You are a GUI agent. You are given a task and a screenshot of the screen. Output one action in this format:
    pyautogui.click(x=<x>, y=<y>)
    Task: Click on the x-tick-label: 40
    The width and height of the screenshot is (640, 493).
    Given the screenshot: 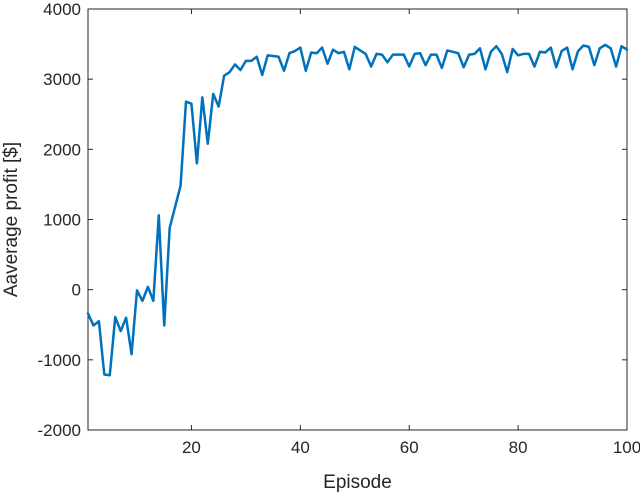 What is the action you would take?
    pyautogui.click(x=300, y=447)
    